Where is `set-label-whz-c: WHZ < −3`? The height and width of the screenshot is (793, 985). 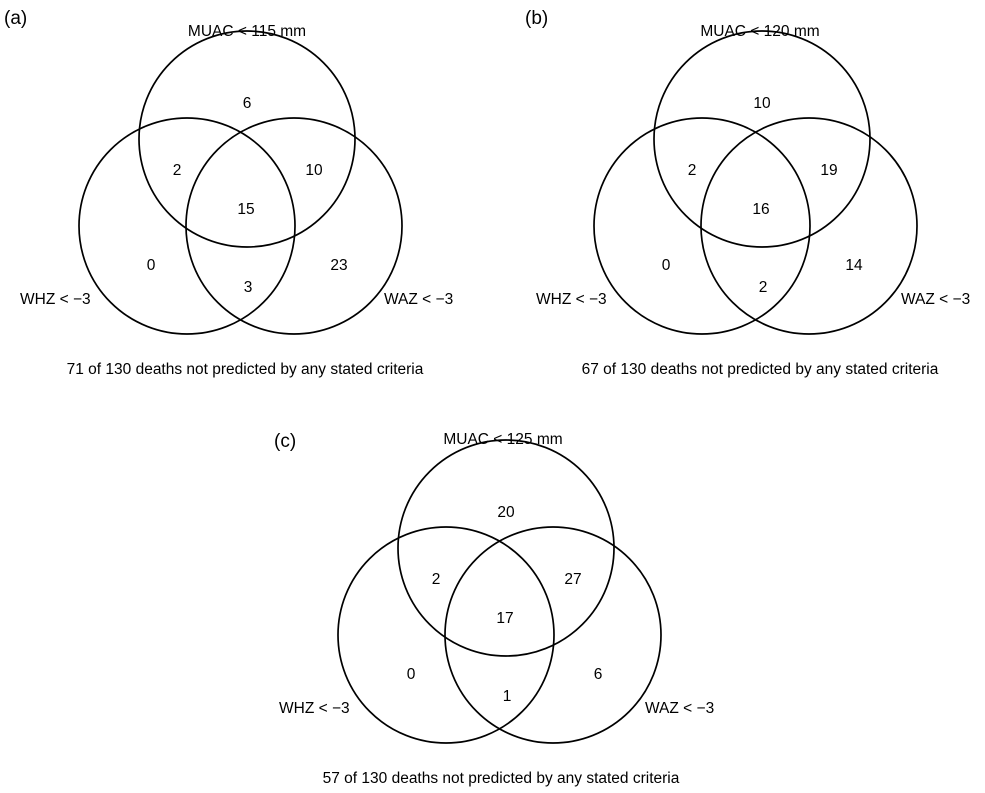 set-label-whz-c: WHZ < −3 is located at coordinates (314, 708).